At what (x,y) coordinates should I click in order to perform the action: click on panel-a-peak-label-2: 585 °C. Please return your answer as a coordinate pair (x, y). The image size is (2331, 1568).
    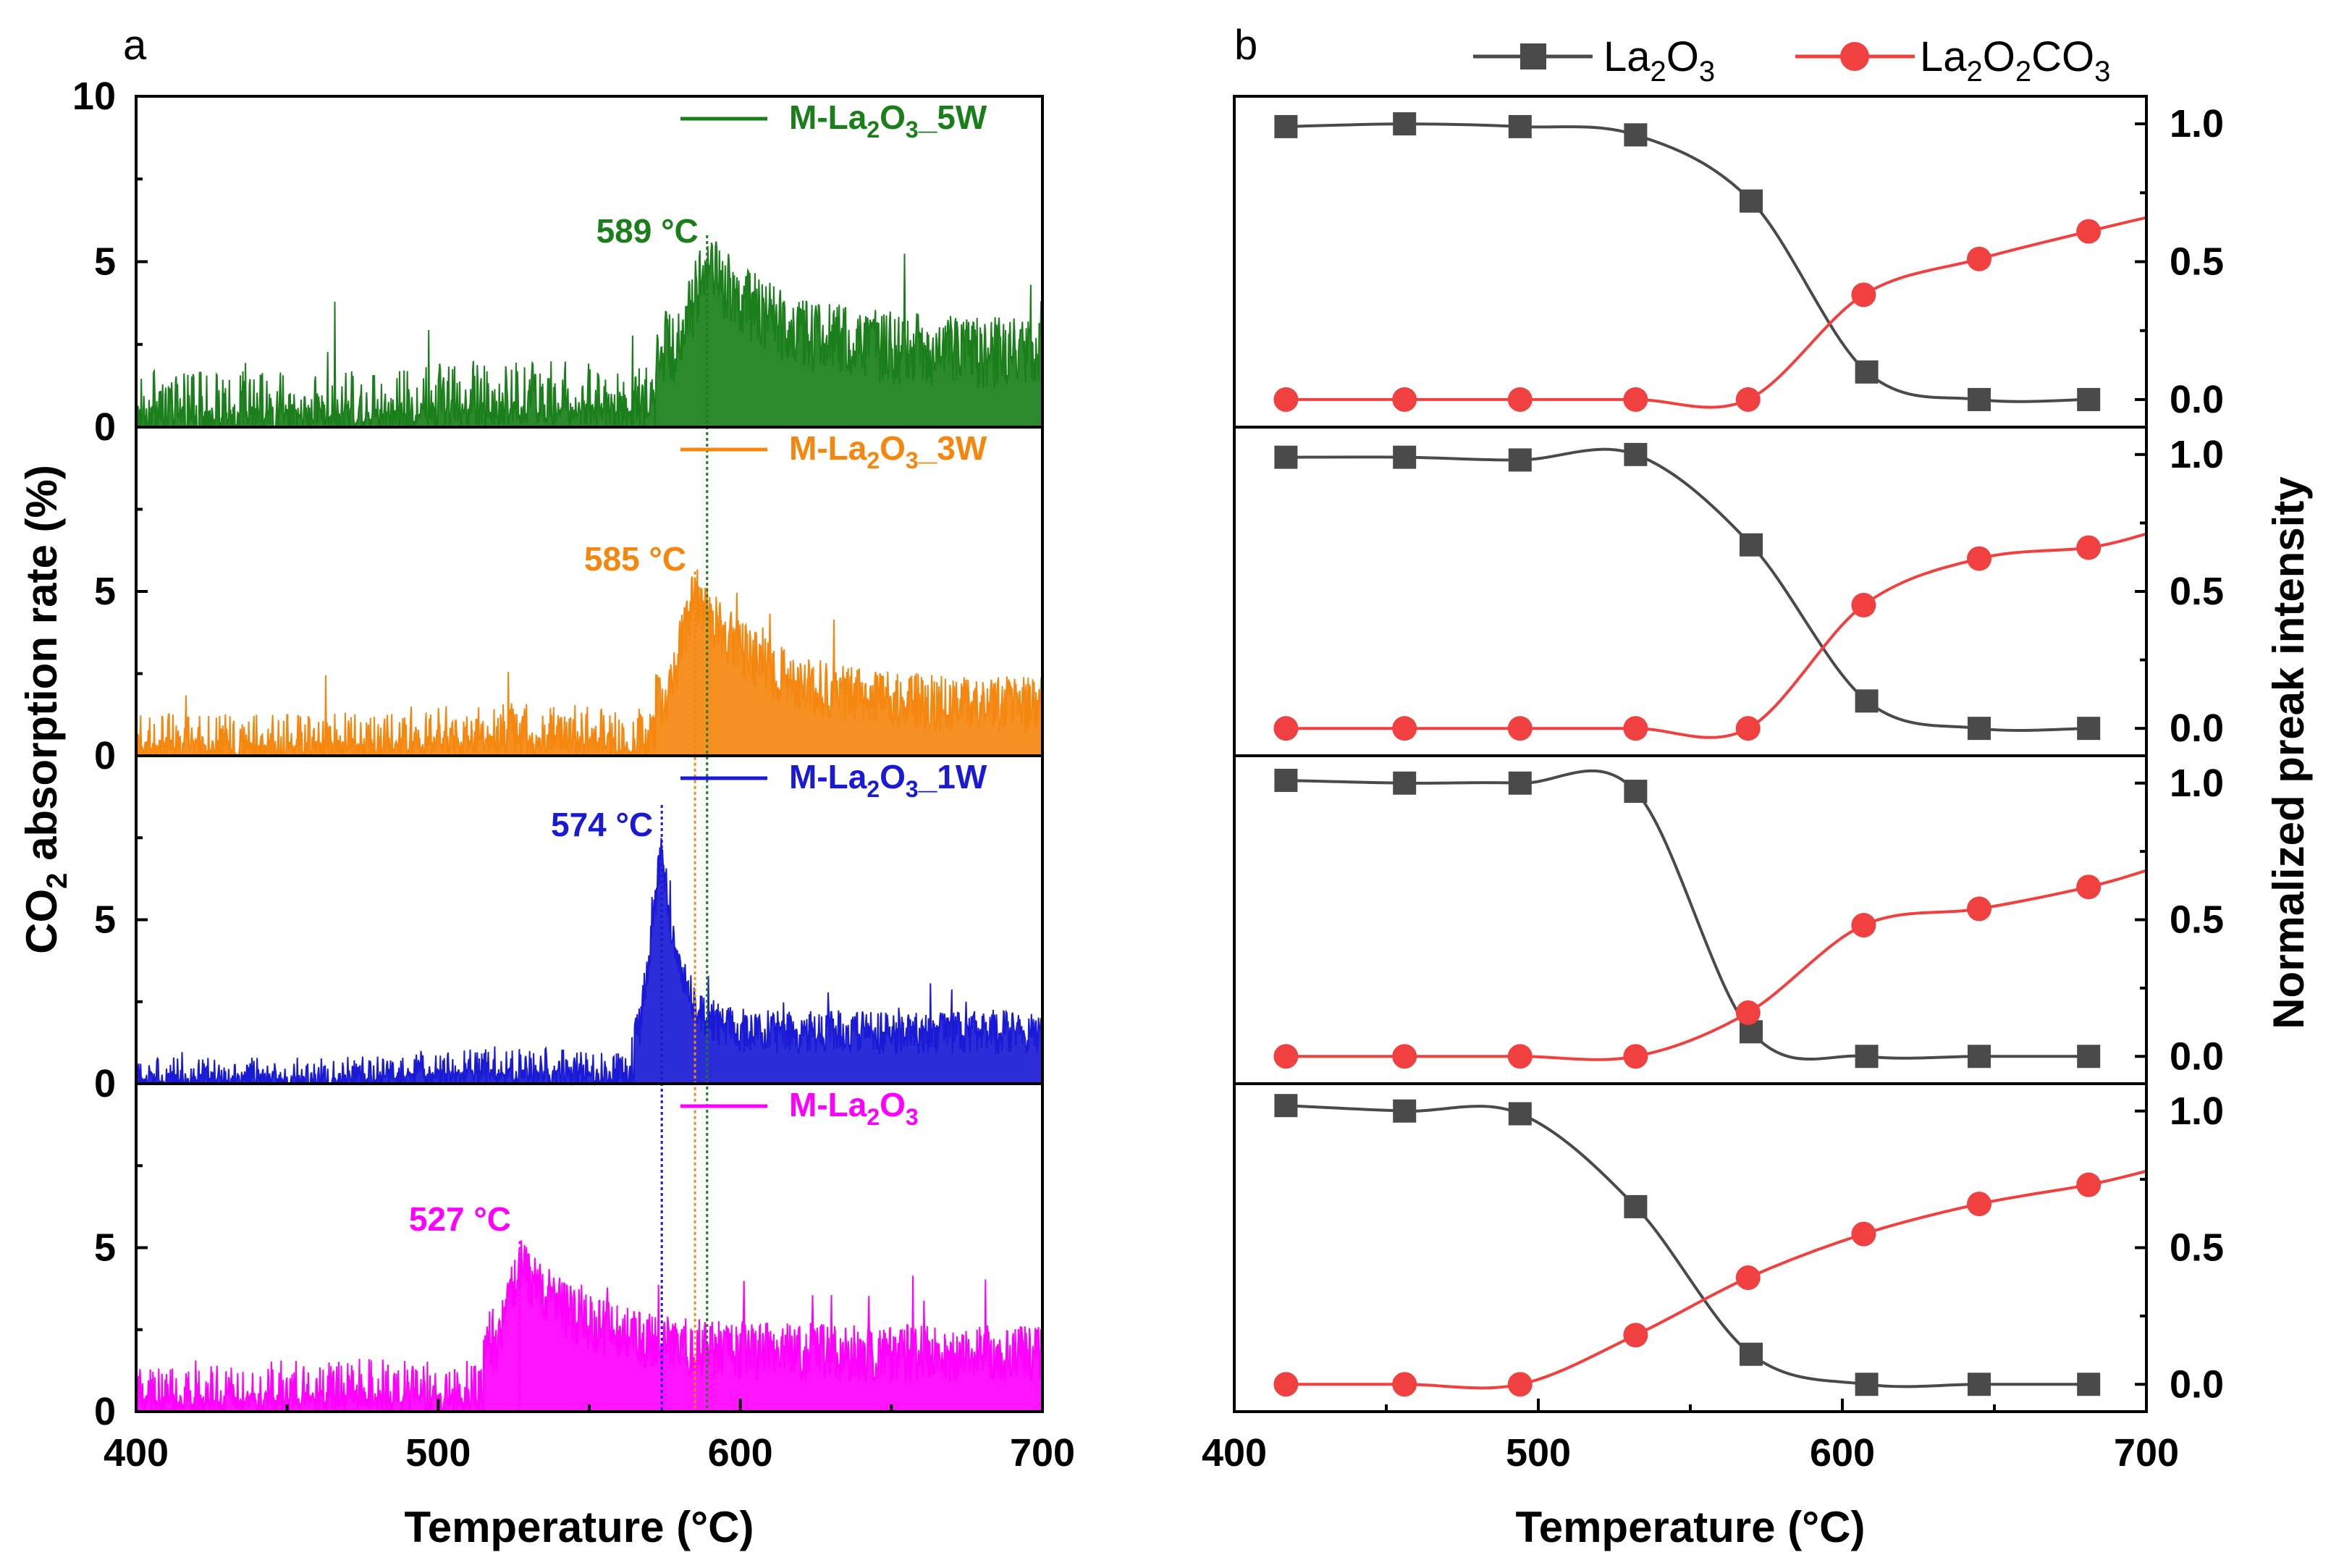
    Looking at the image, I should click on (635, 559).